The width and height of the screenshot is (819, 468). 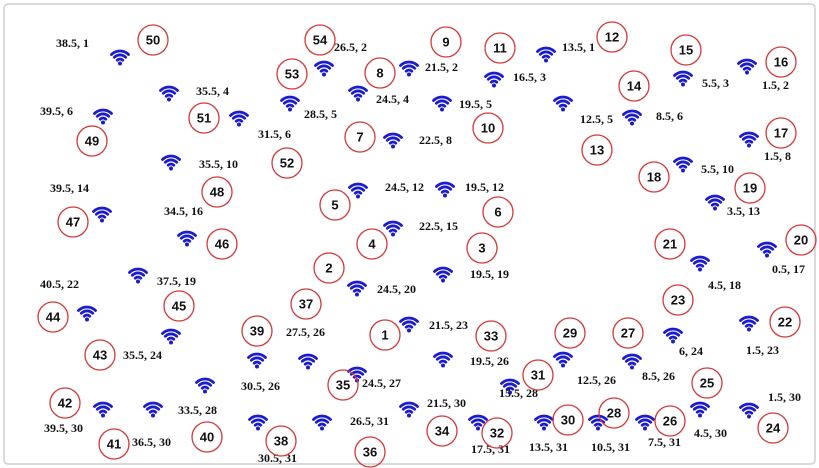 What do you see at coordinates (72, 43) in the screenshot?
I see `ap-label: 38.5, 1` at bounding box center [72, 43].